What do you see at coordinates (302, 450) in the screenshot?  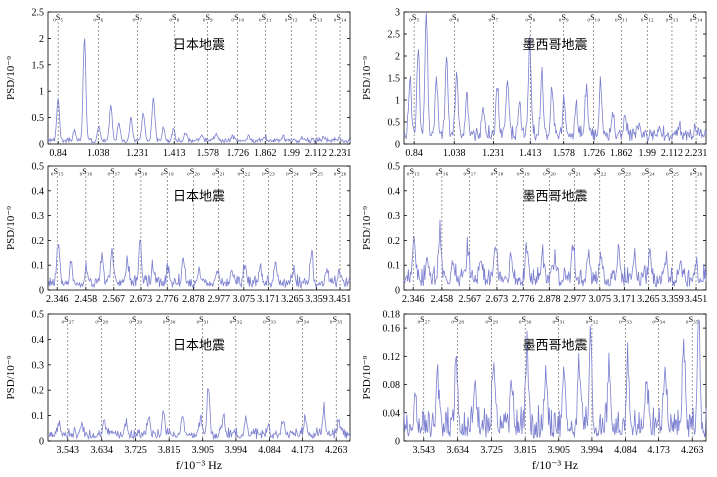 I see `x-tick-label: 4.173` at bounding box center [302, 450].